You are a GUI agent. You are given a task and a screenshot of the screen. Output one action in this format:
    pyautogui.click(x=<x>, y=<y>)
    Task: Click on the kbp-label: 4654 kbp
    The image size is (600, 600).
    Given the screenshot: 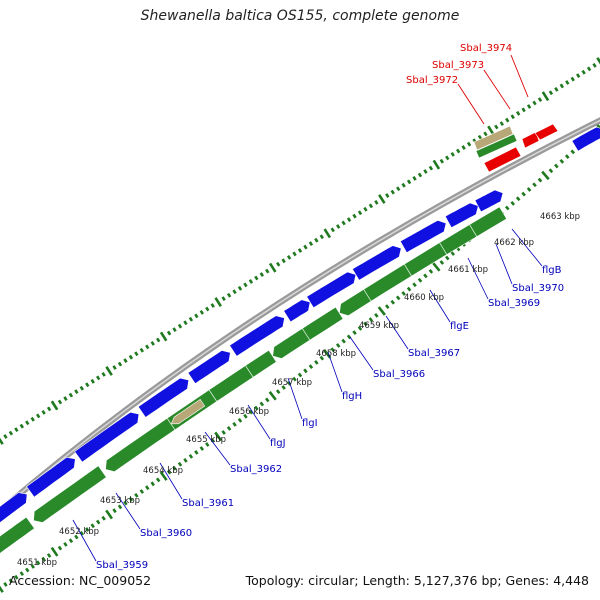 What is the action you would take?
    pyautogui.click(x=163, y=471)
    